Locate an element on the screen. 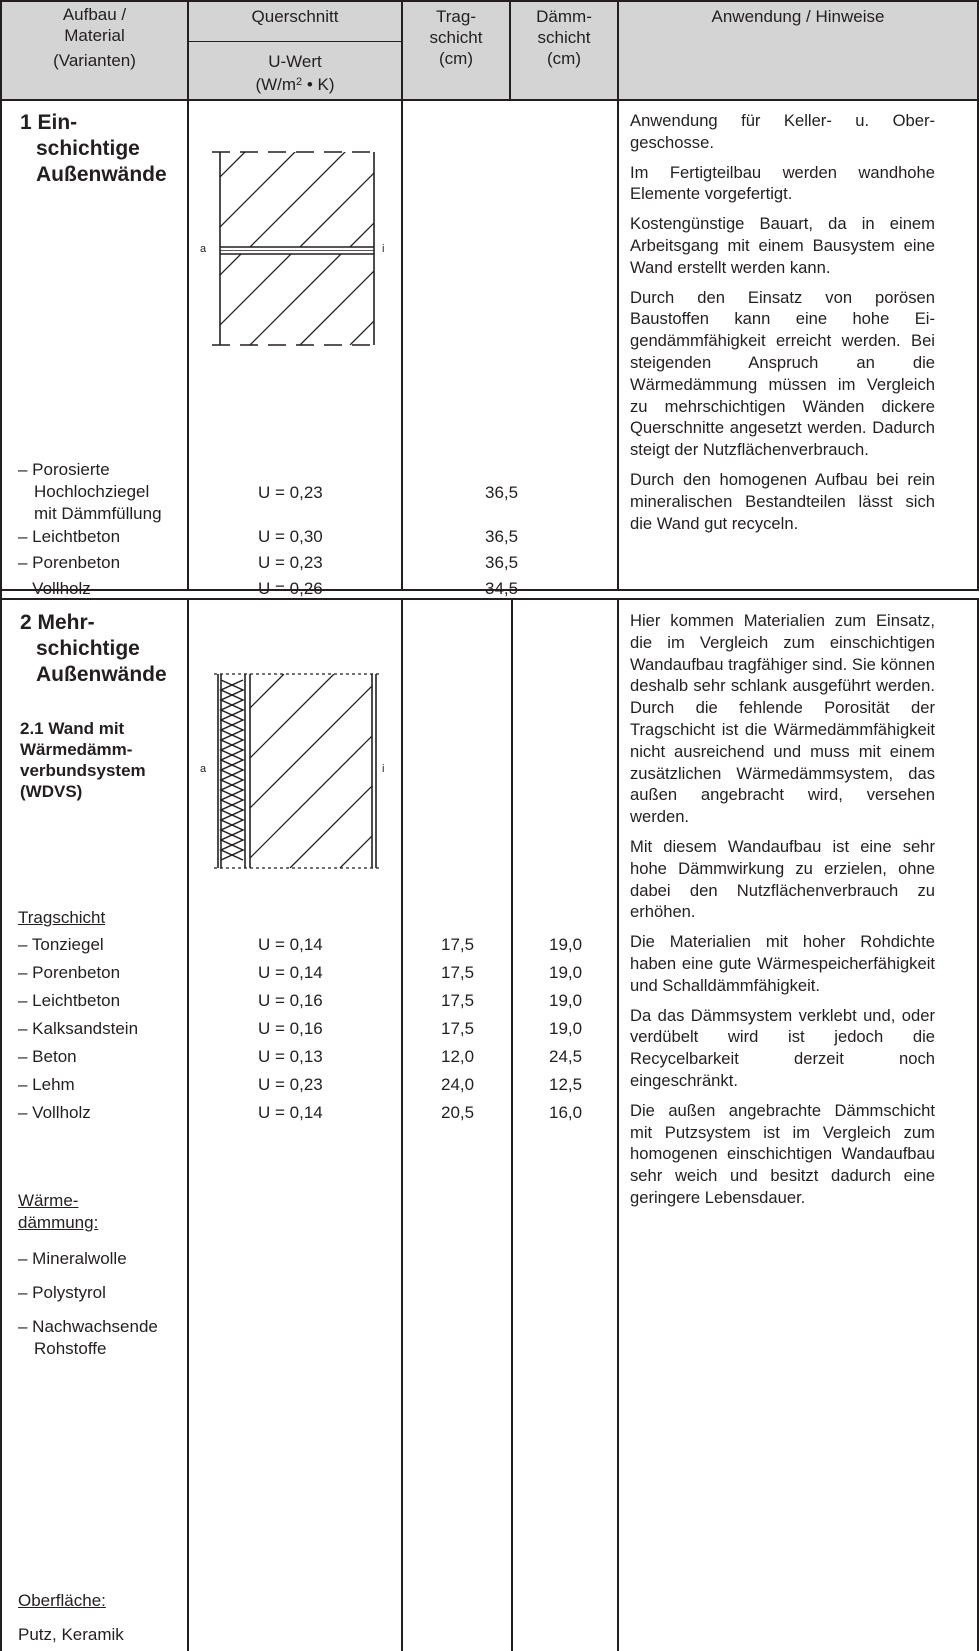  s1-note-1: Anwendung für Keller- u. Ober­geschosse. is located at coordinates (782, 131).